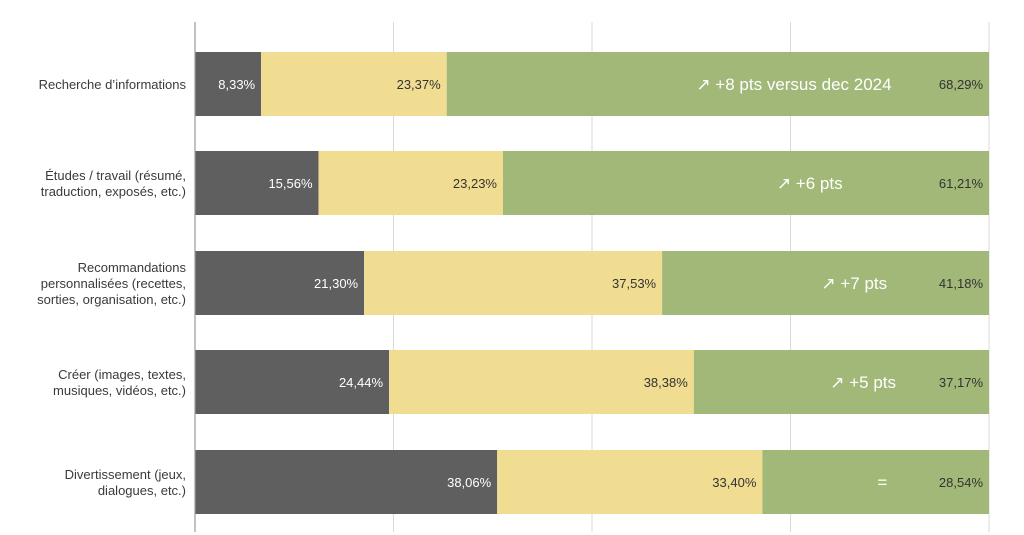 Image resolution: width=1024 pixels, height=535 pixels. What do you see at coordinates (810, 183) in the screenshot?
I see `trend-annotation-1: ↗ +6 pts` at bounding box center [810, 183].